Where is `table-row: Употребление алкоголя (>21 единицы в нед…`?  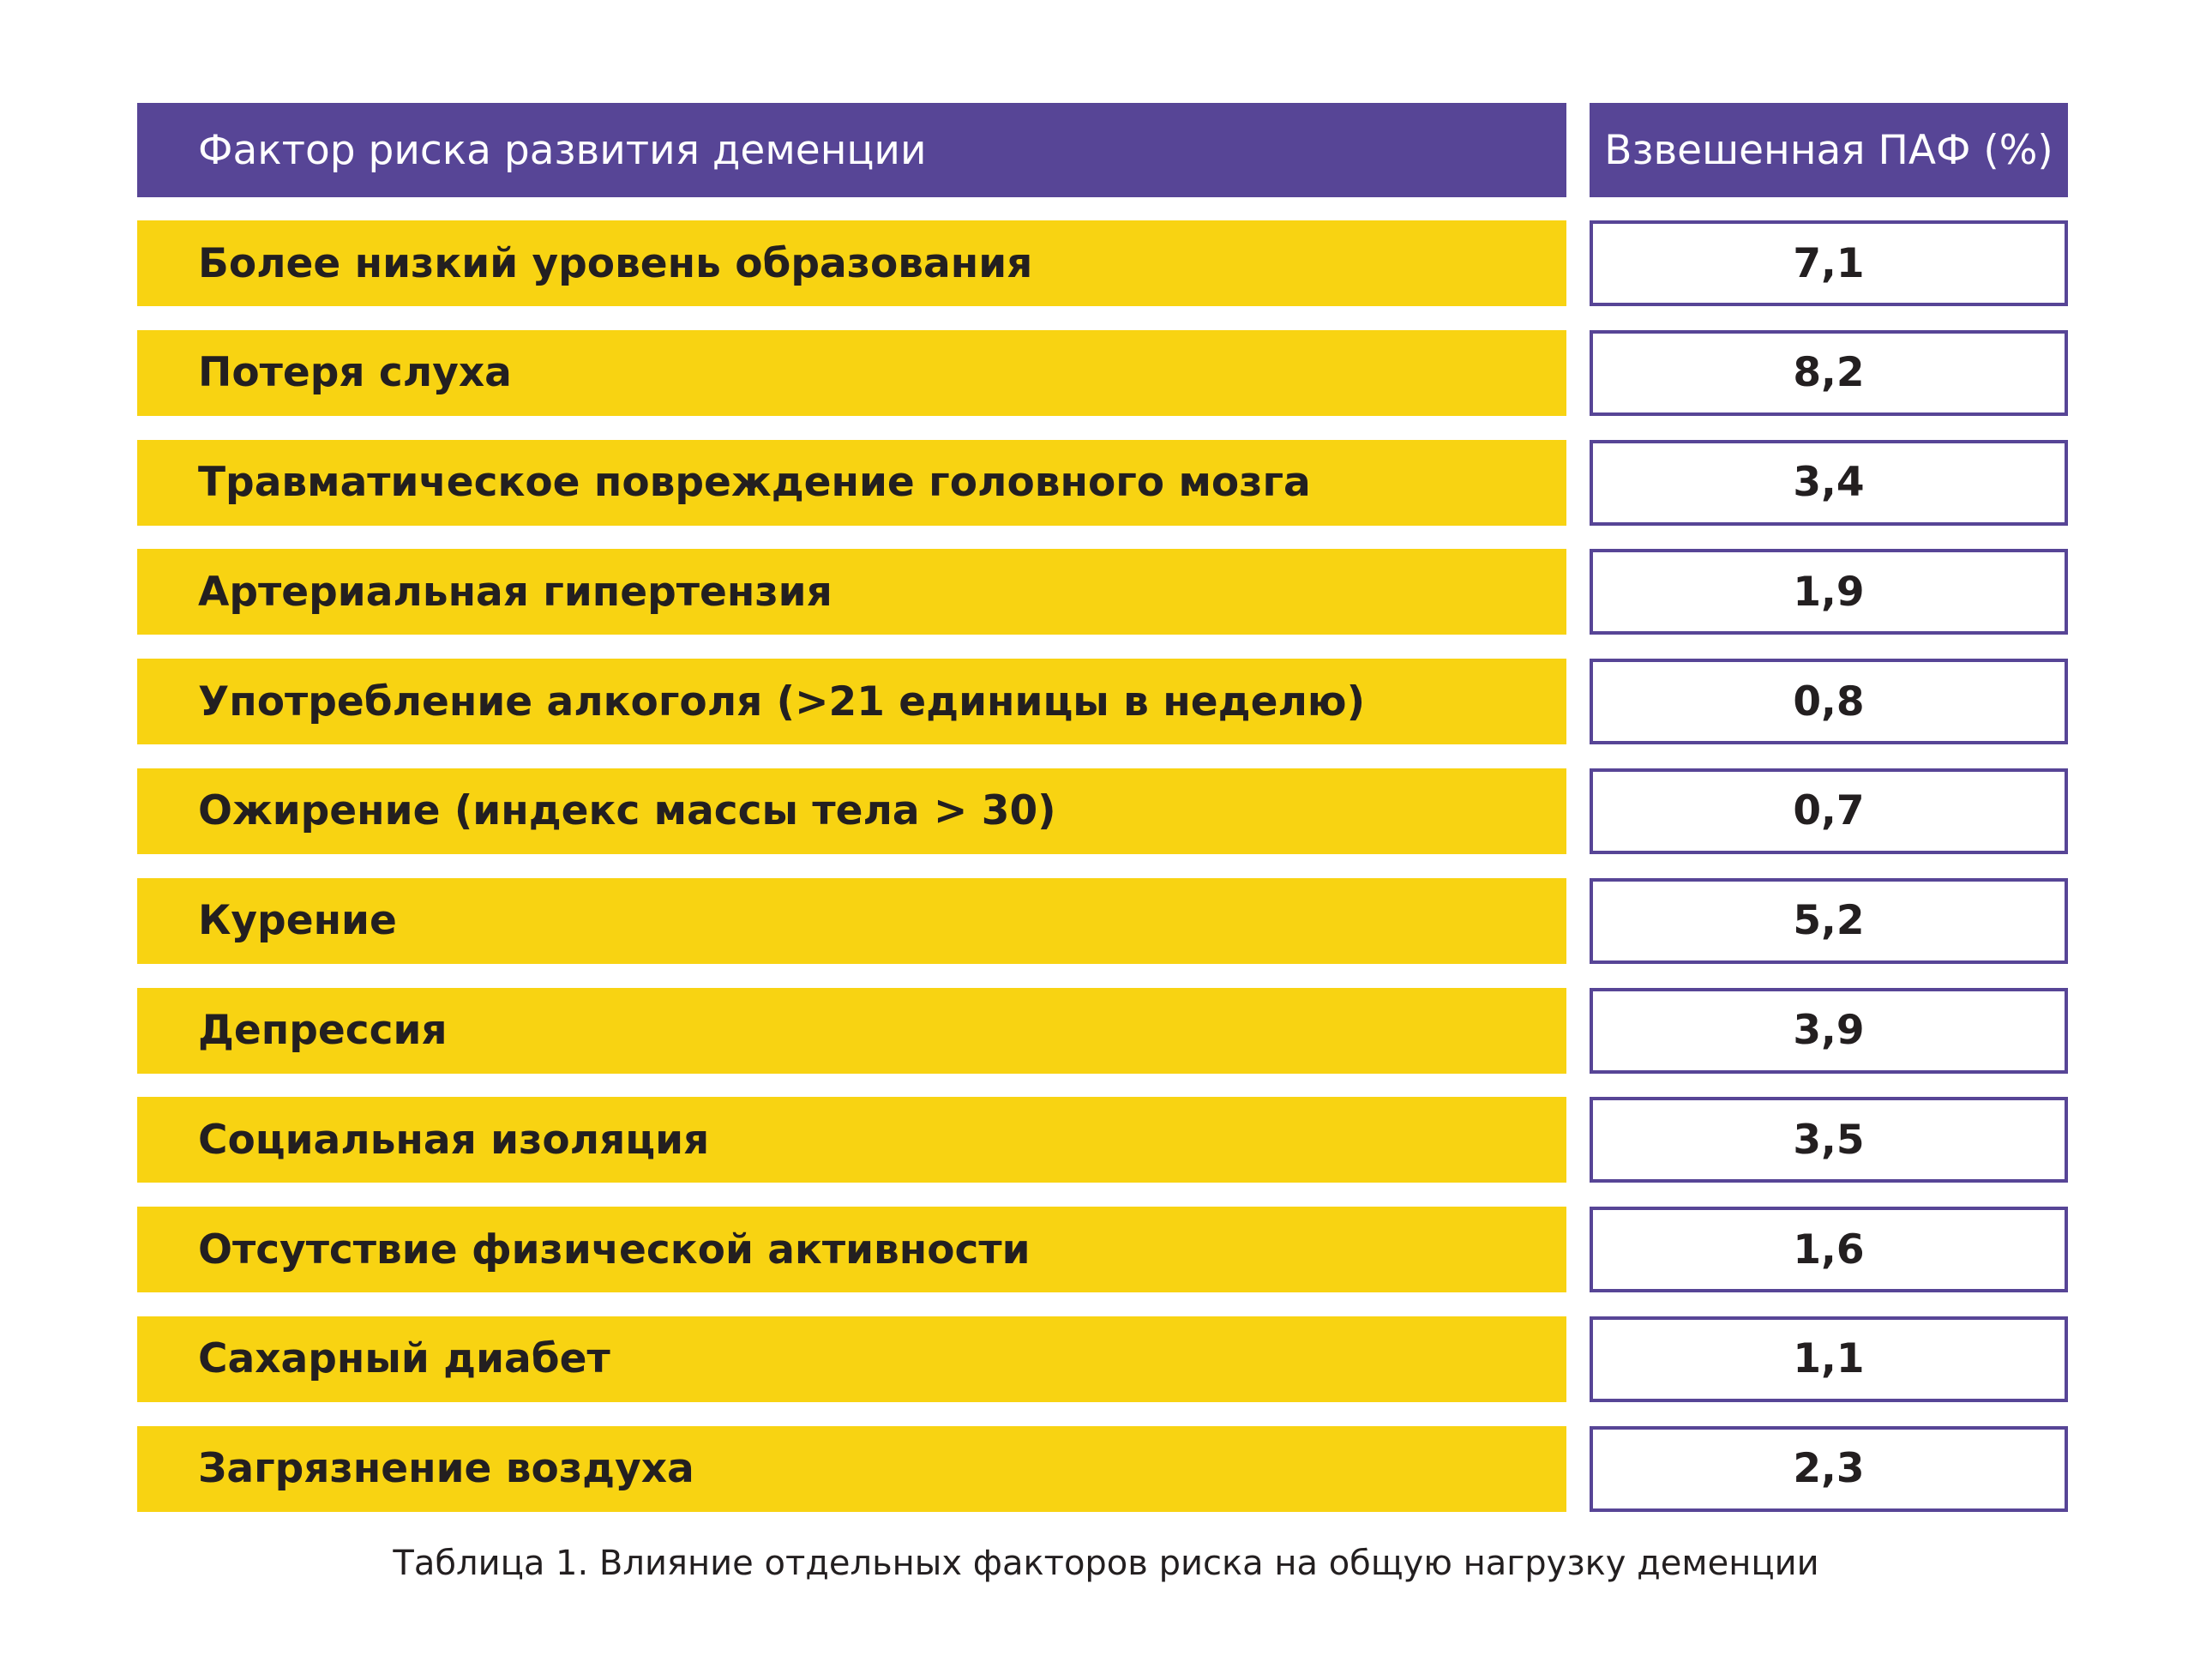 table-row: Употребление алкоголя (>21 единицы в нед… is located at coordinates (1102, 702).